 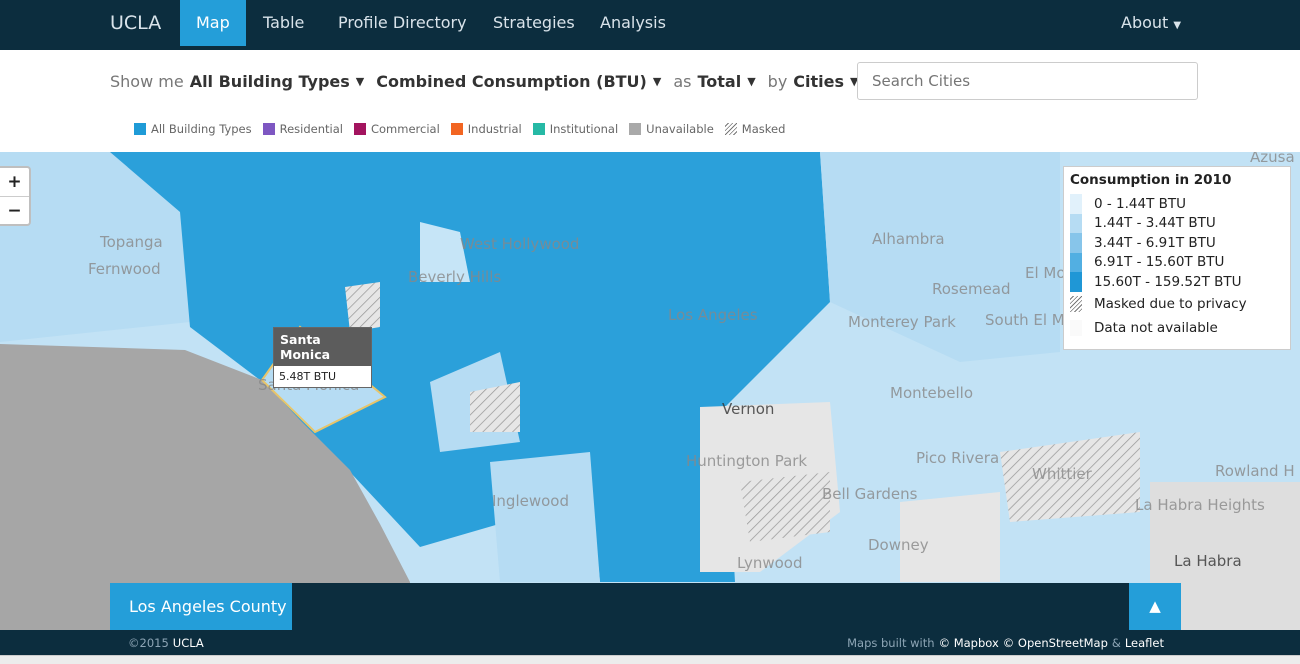 I want to click on text: Maps built with, so click(x=891, y=642).